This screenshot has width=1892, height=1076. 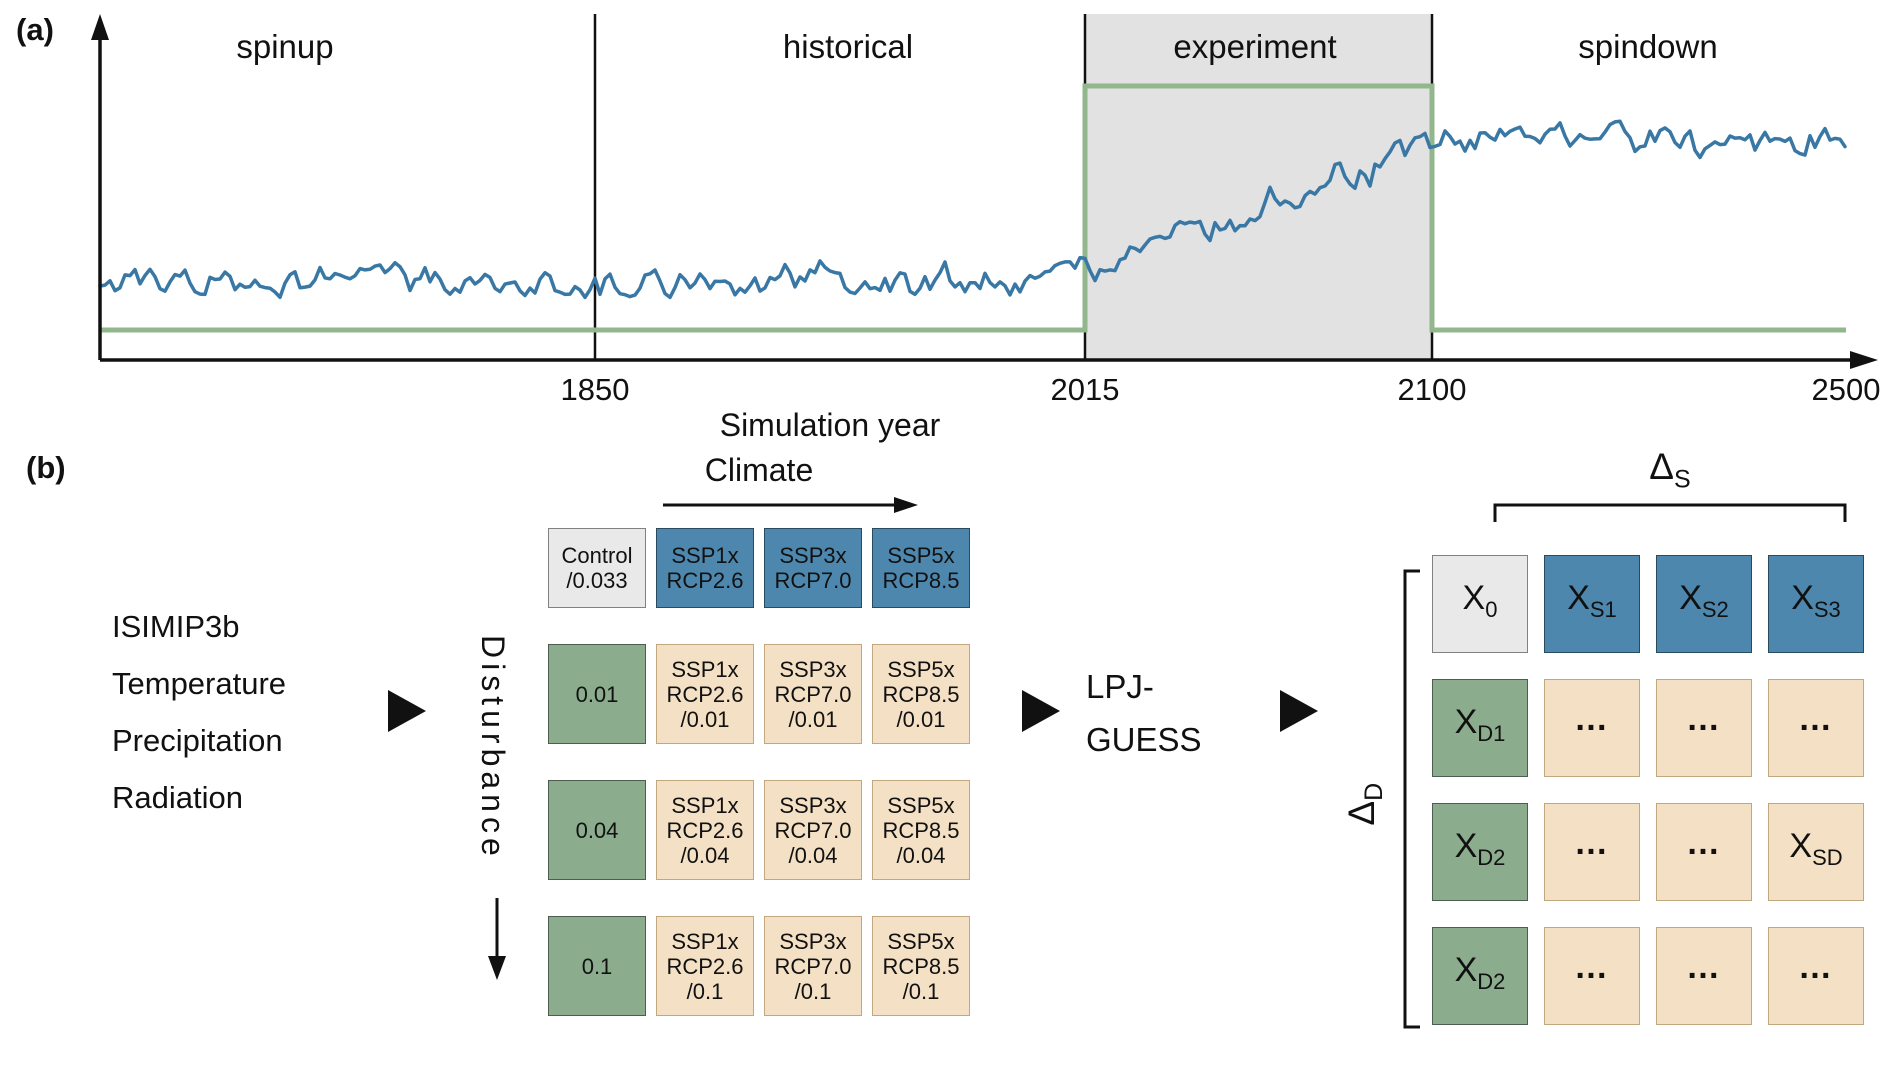 I want to click on output-matrix-cell-r0-c3: XS3, so click(x=1816, y=604).